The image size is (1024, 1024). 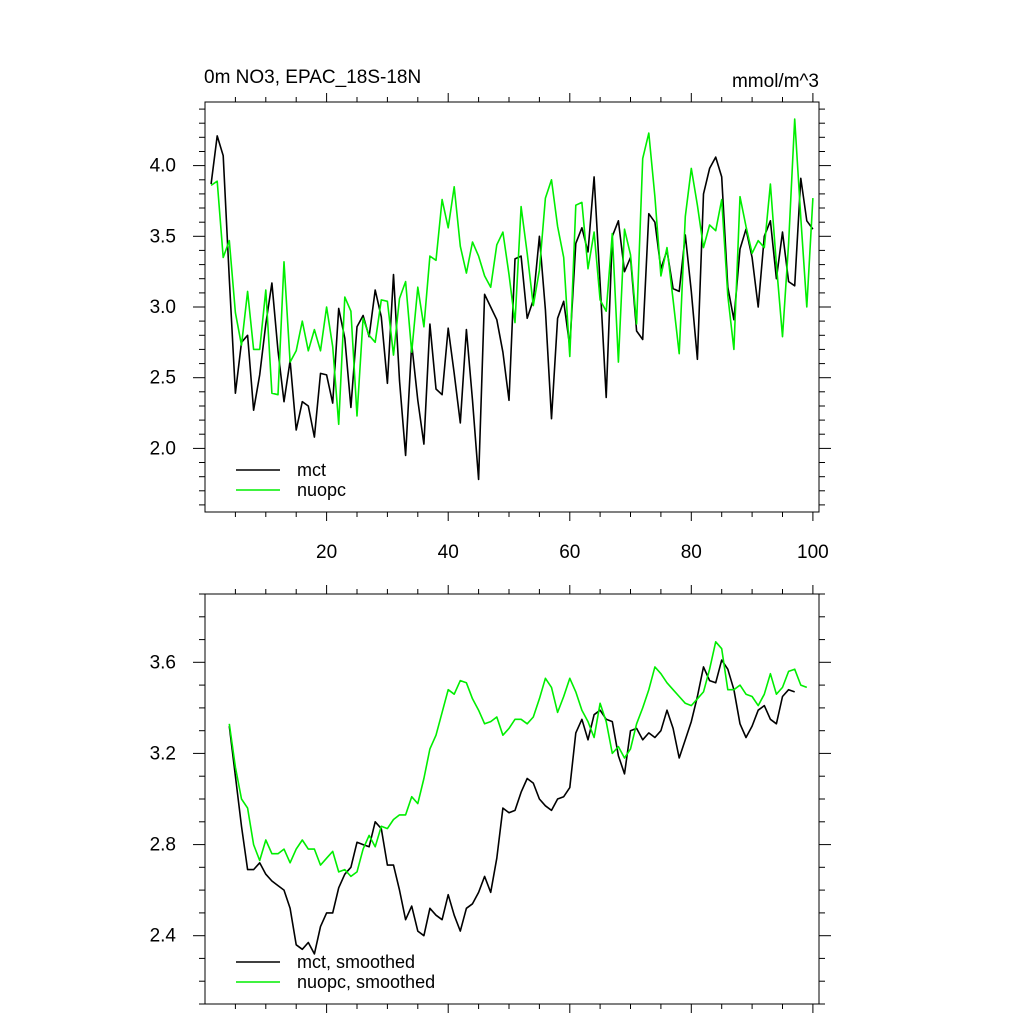 What do you see at coordinates (163, 753) in the screenshot?
I see `y-tick-label-bottom-3.2: 3.2` at bounding box center [163, 753].